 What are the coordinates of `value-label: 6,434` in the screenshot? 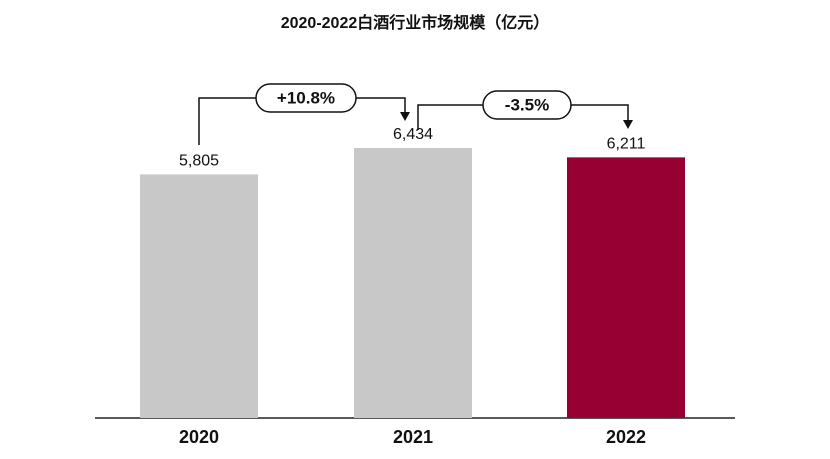 It's located at (413, 134).